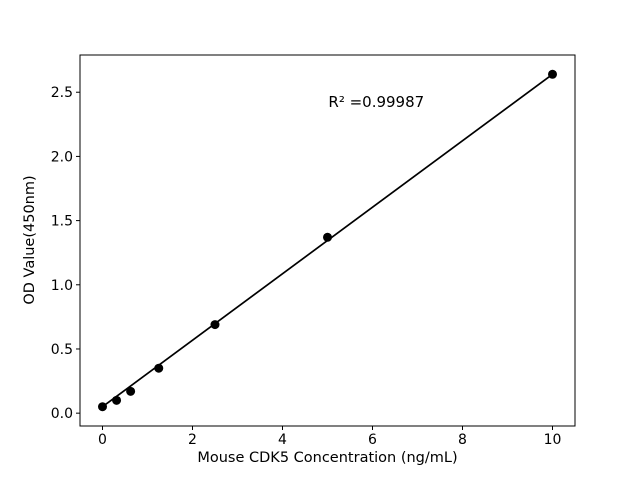 The image size is (640, 480). What do you see at coordinates (62, 286) in the screenshot?
I see `y-tick-label: 1.0` at bounding box center [62, 286].